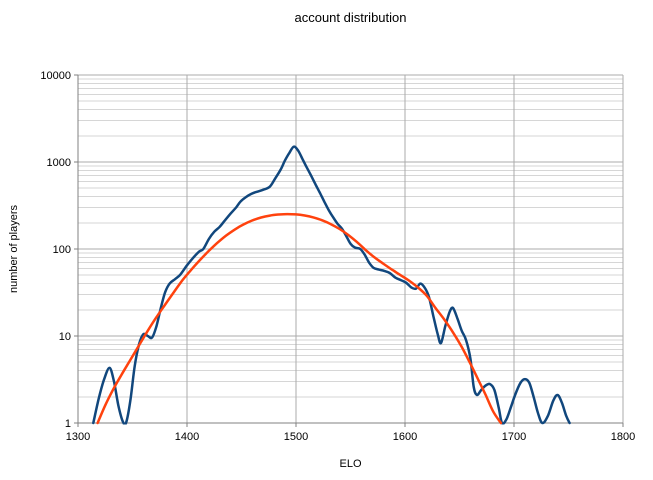  What do you see at coordinates (59, 163) in the screenshot?
I see `y-tick-label: 1000` at bounding box center [59, 163].